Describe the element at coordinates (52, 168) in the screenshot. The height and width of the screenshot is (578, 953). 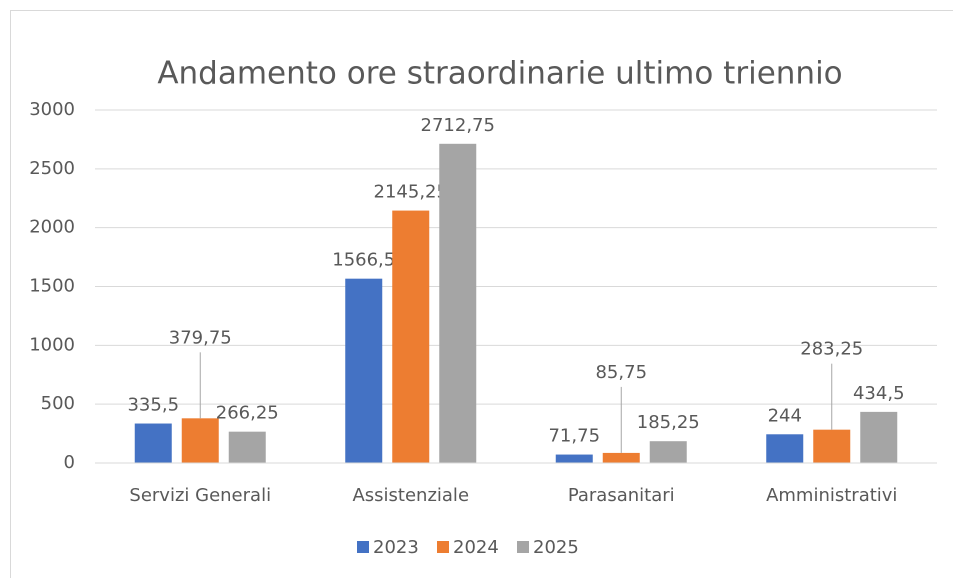
I see `y-tick-label: 2500` at that location.